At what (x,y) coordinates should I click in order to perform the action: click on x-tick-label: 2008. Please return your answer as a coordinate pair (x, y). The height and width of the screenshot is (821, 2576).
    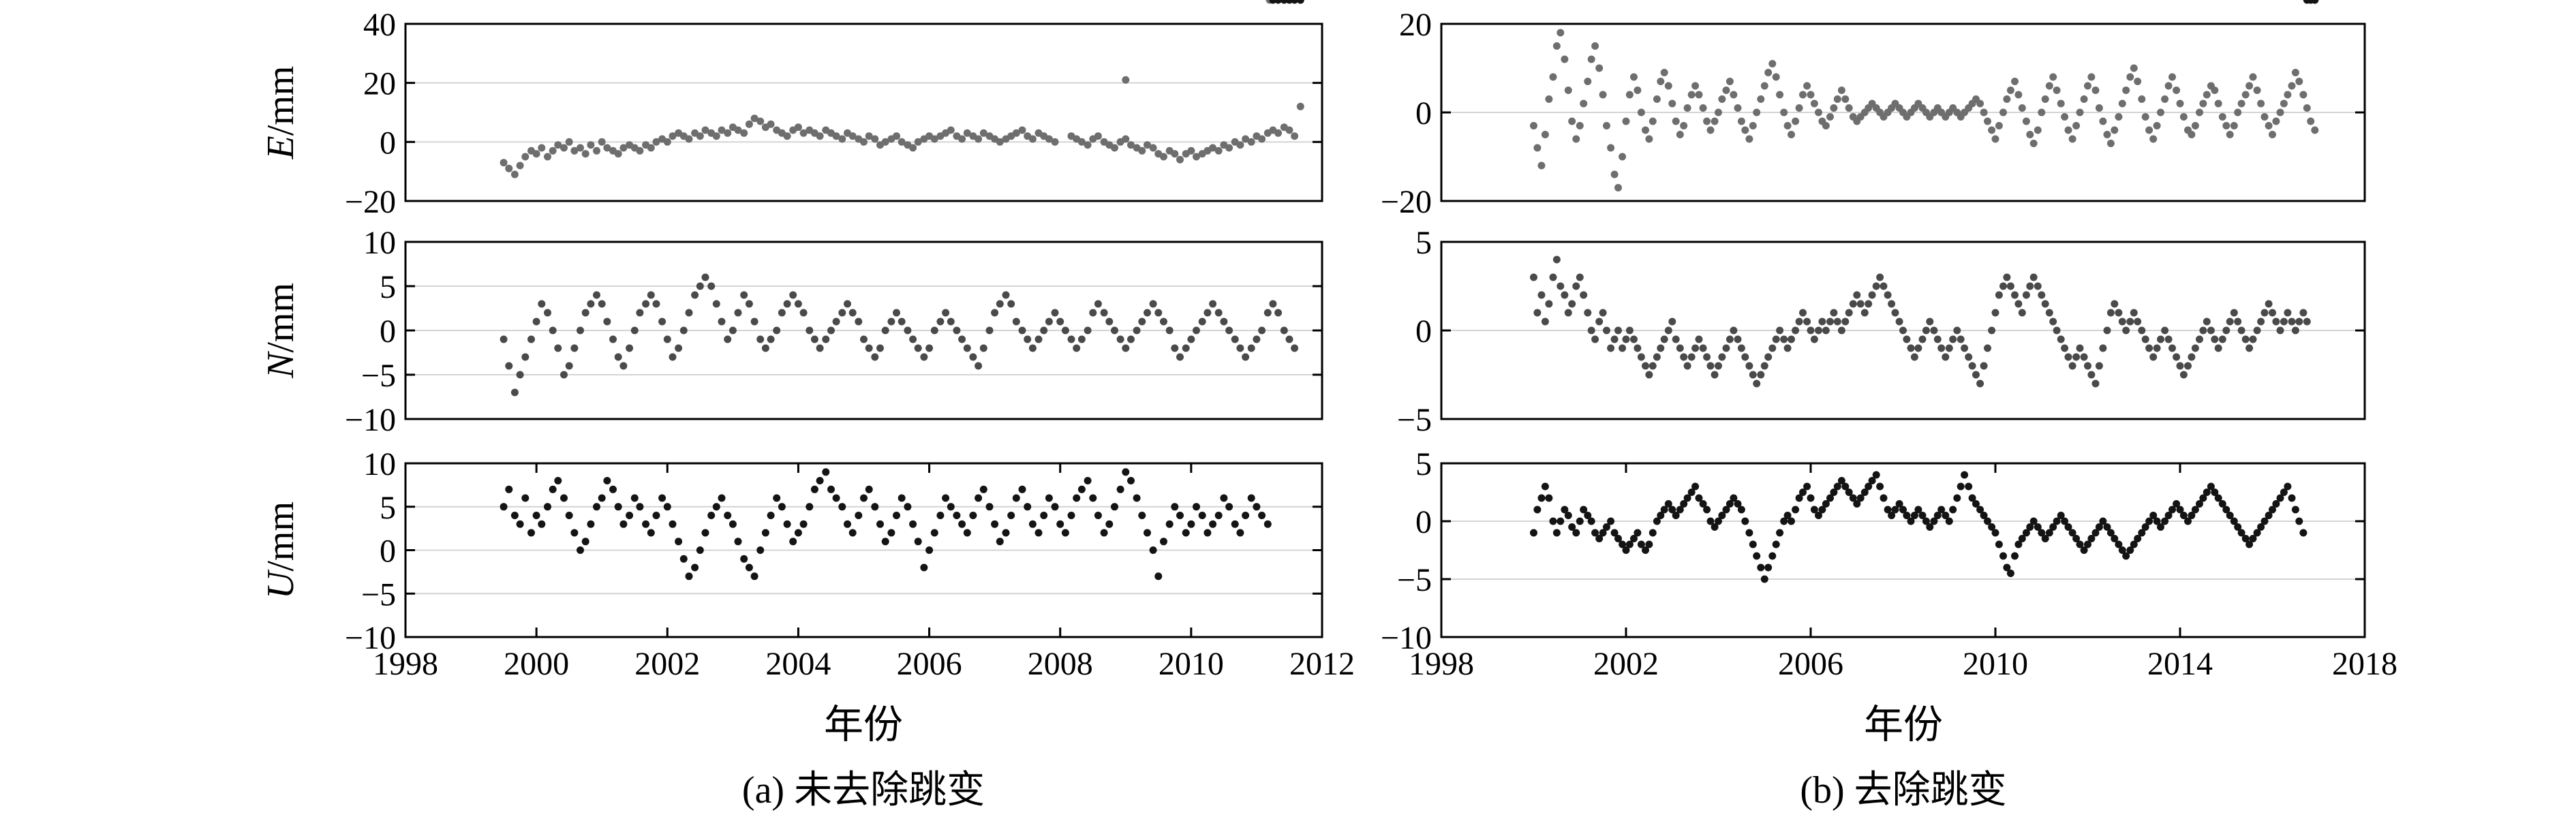
    Looking at the image, I should click on (1060, 664).